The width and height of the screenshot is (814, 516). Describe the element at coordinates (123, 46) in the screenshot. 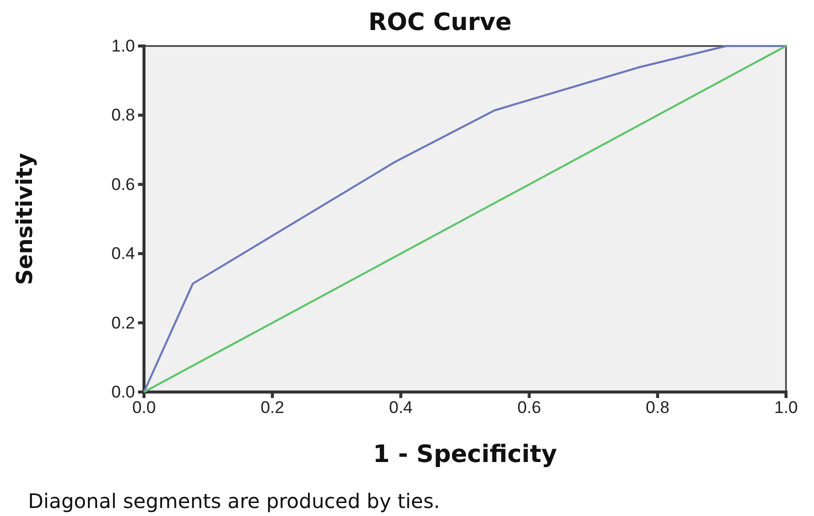

I see `y-tick-label: 1.0` at that location.